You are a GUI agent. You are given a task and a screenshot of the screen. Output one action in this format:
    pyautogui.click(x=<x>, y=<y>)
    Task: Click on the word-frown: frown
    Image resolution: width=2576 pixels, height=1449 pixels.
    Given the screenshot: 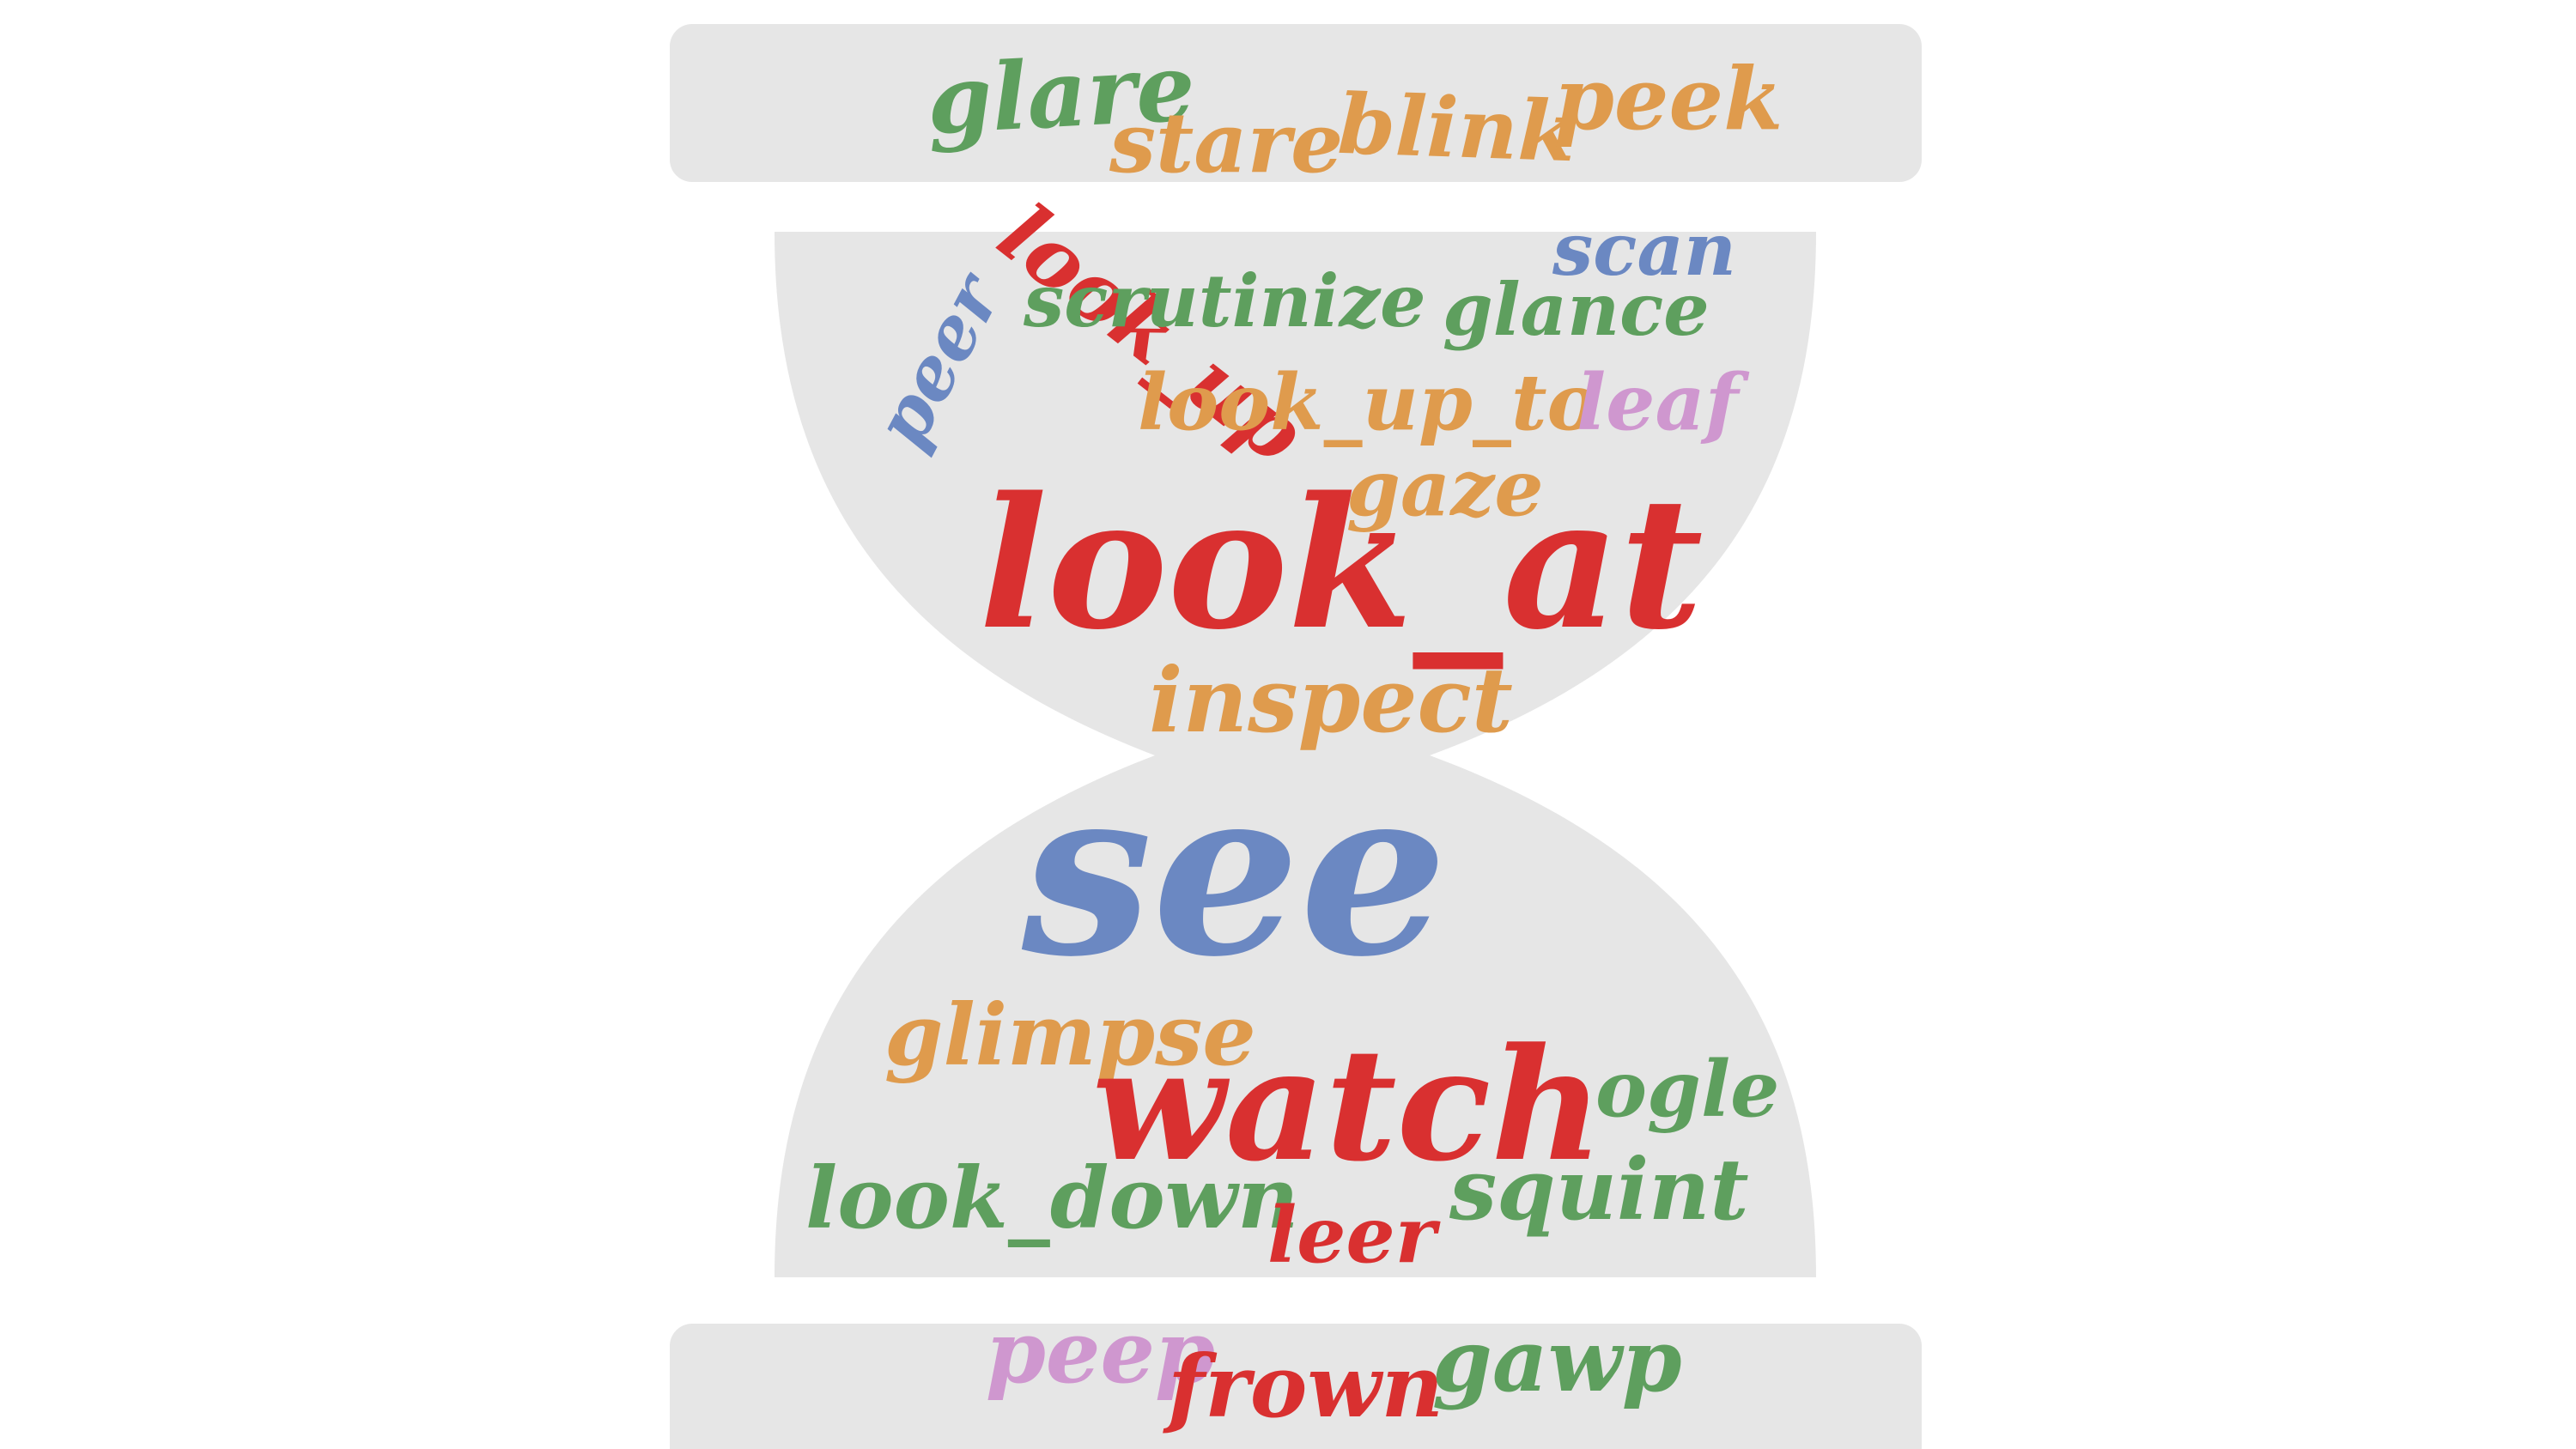 What is the action you would take?
    pyautogui.click(x=1303, y=1386)
    